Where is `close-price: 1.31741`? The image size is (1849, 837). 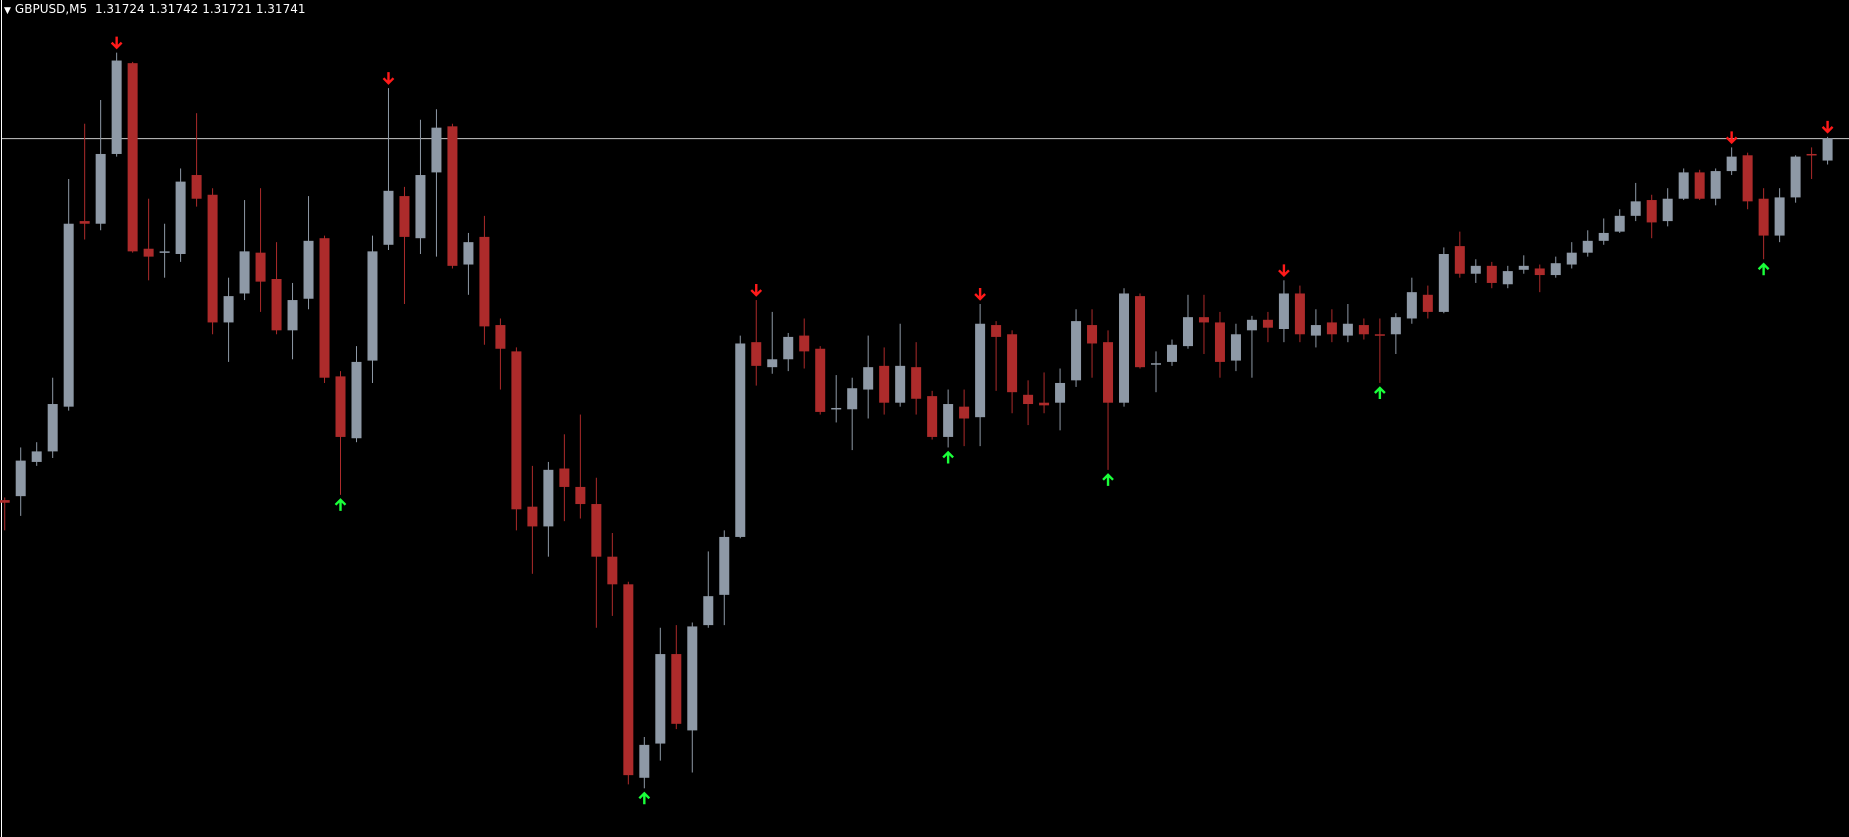 close-price: 1.31741 is located at coordinates (280, 9).